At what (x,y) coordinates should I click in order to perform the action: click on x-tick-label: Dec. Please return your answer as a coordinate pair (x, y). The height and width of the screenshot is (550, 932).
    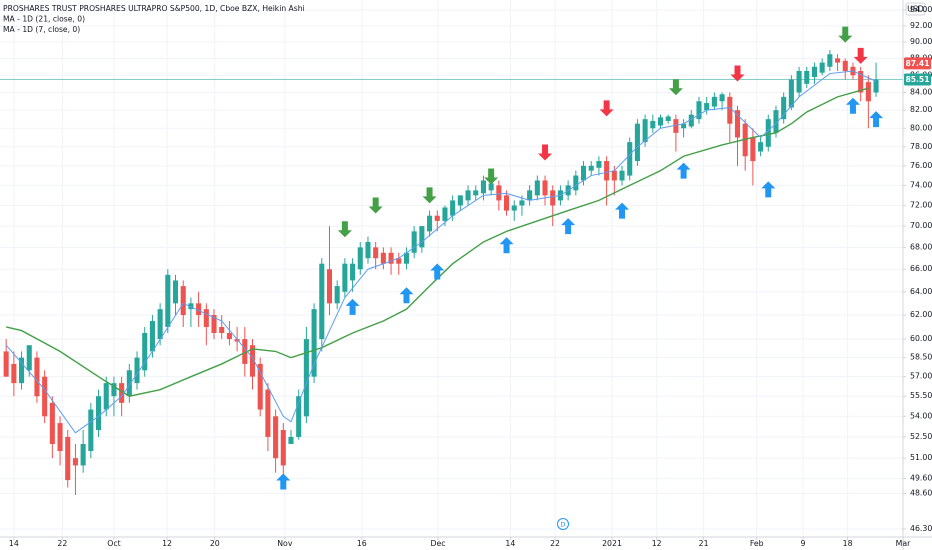
    Looking at the image, I should click on (437, 543).